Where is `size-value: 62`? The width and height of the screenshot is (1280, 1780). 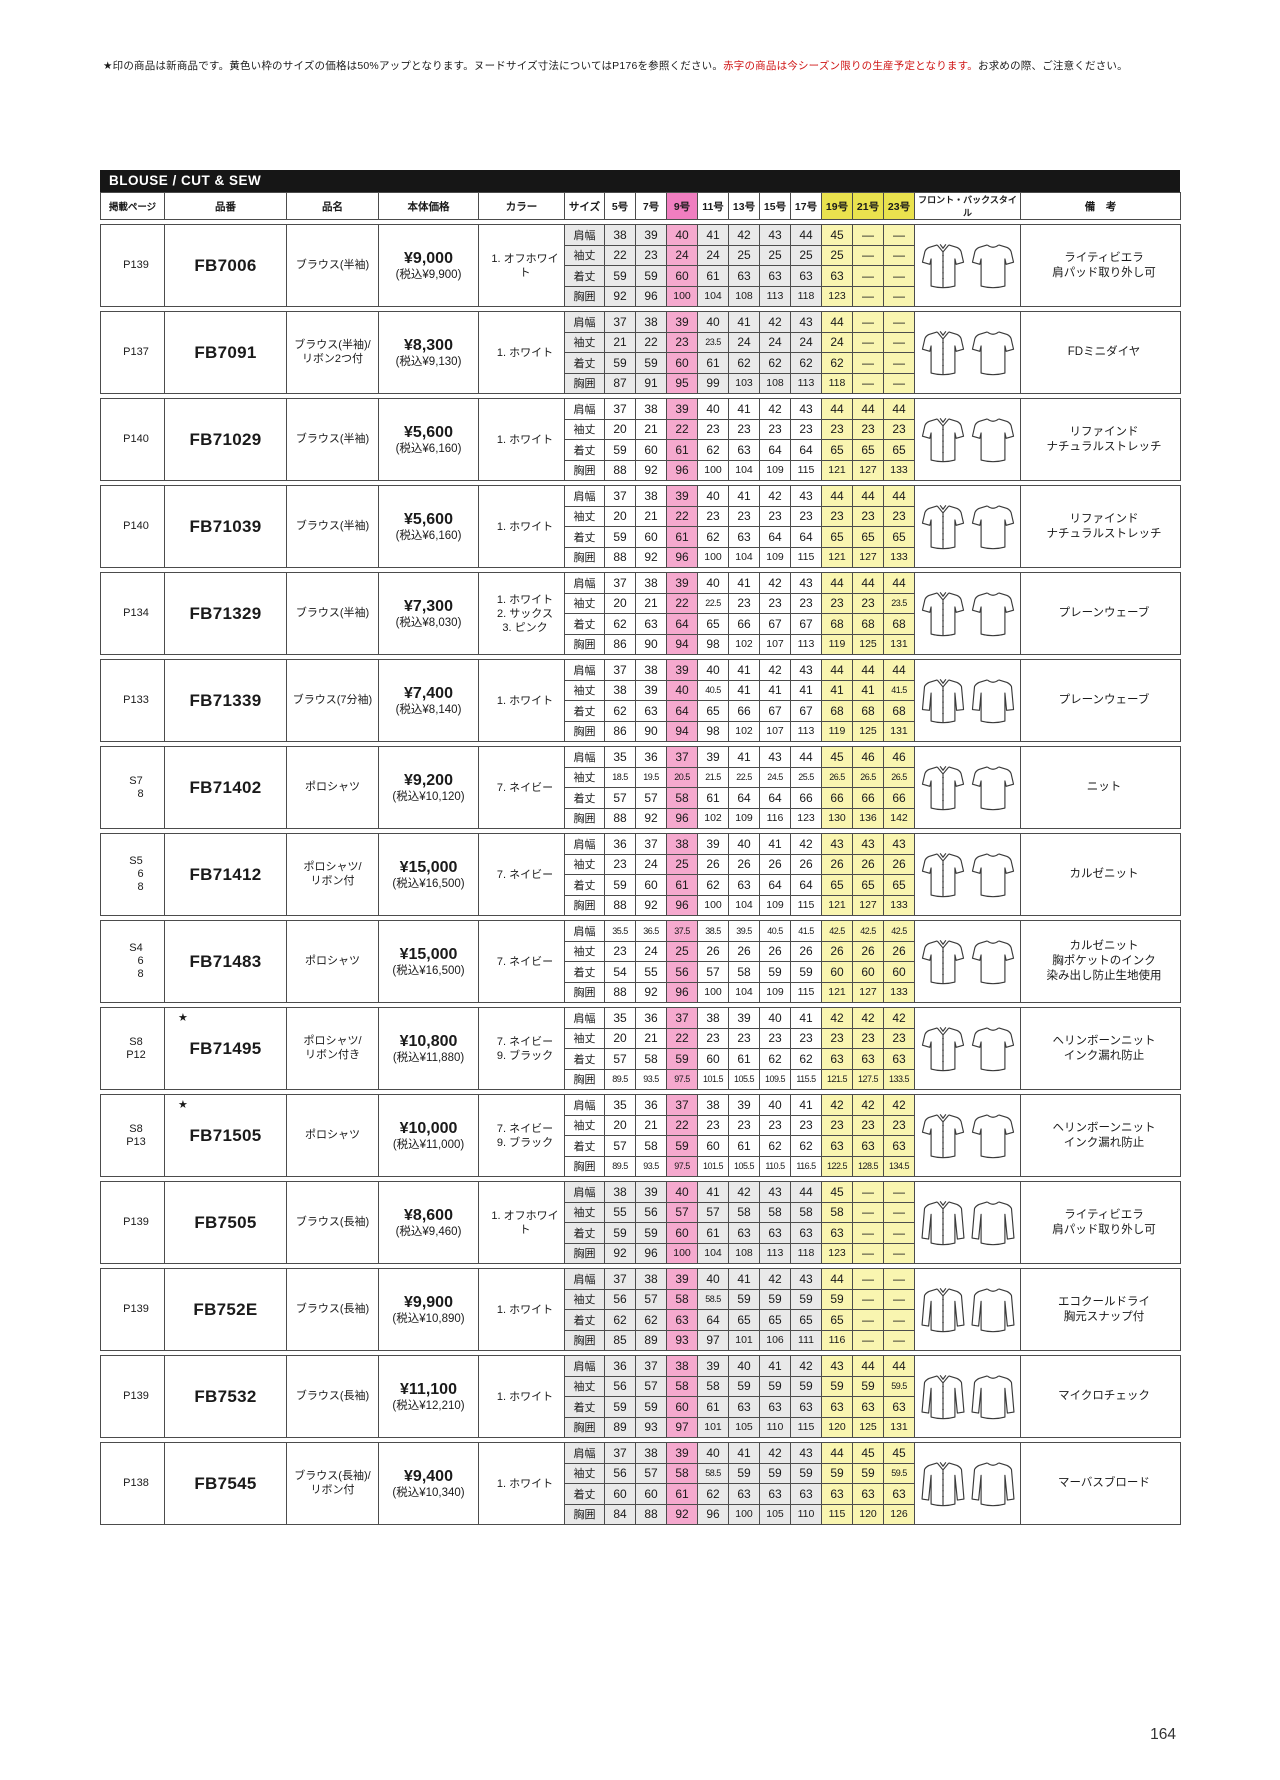
size-value: 62 is located at coordinates (837, 363).